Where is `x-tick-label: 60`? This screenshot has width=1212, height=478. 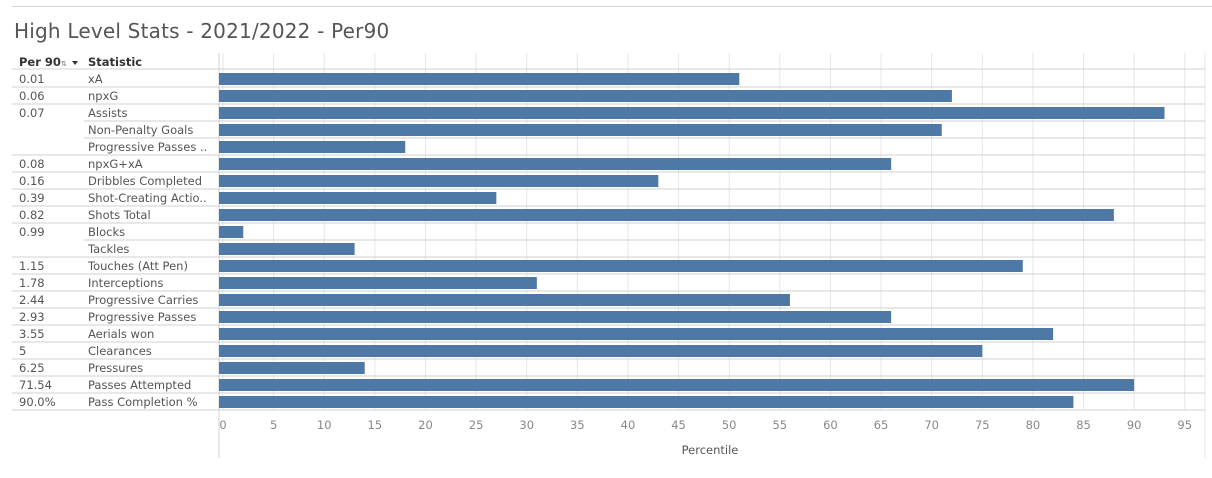
x-tick-label: 60 is located at coordinates (830, 425).